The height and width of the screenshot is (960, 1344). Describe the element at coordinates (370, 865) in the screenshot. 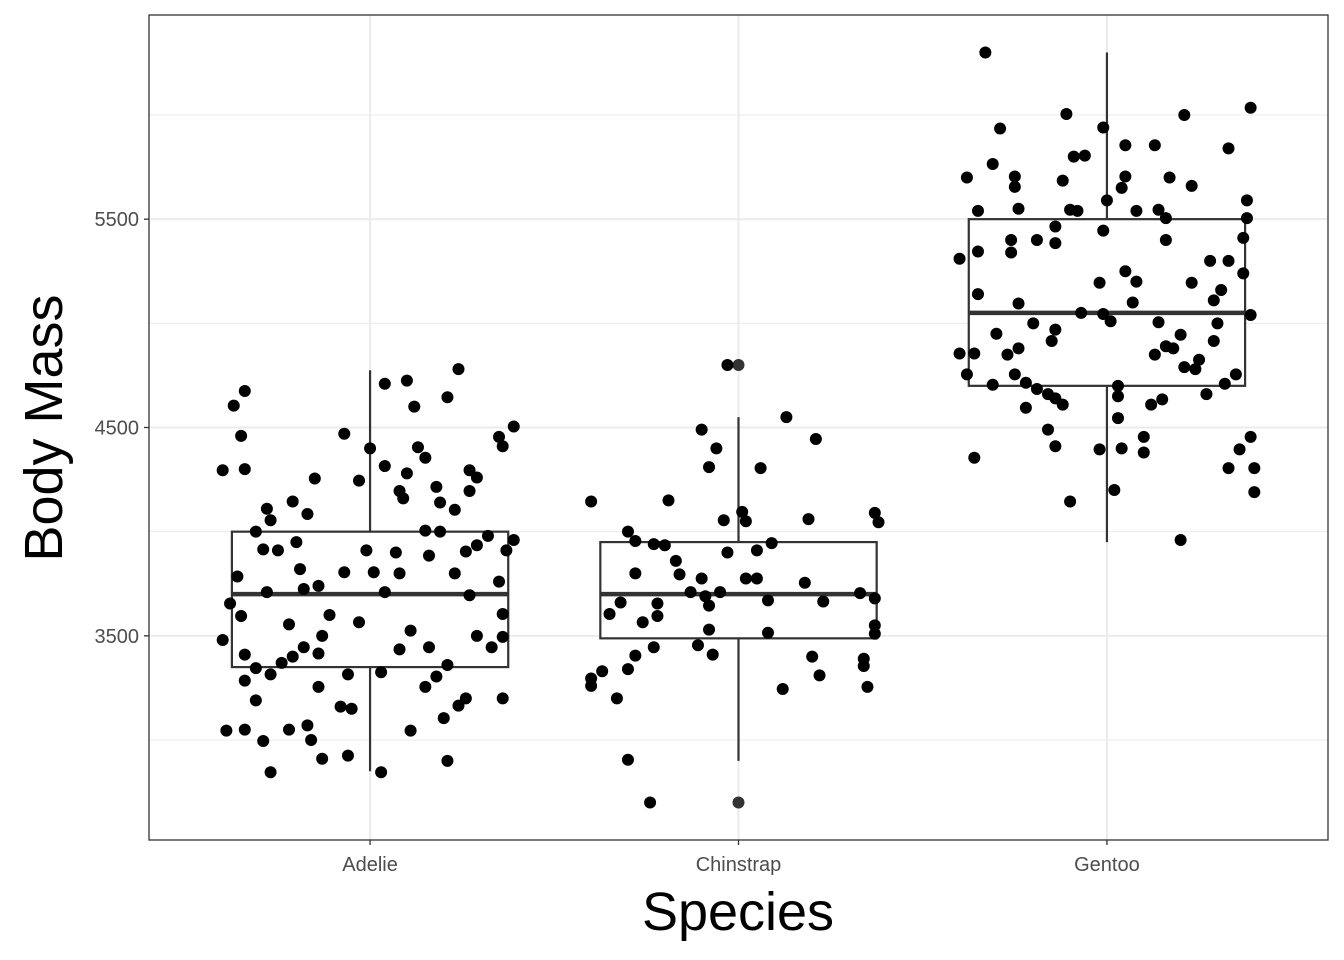

I see `x-tick-label: Adelie` at that location.